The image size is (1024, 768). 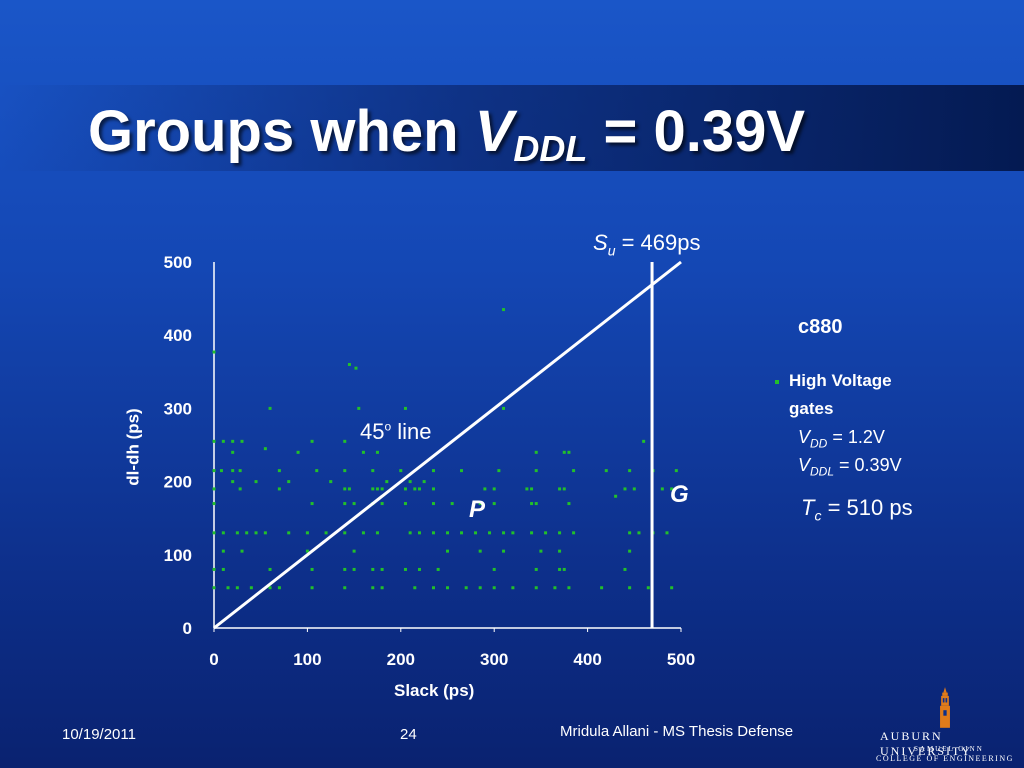 What do you see at coordinates (446, 134) in the screenshot?
I see `slide-title: Groups when VDDL = 0.39V` at bounding box center [446, 134].